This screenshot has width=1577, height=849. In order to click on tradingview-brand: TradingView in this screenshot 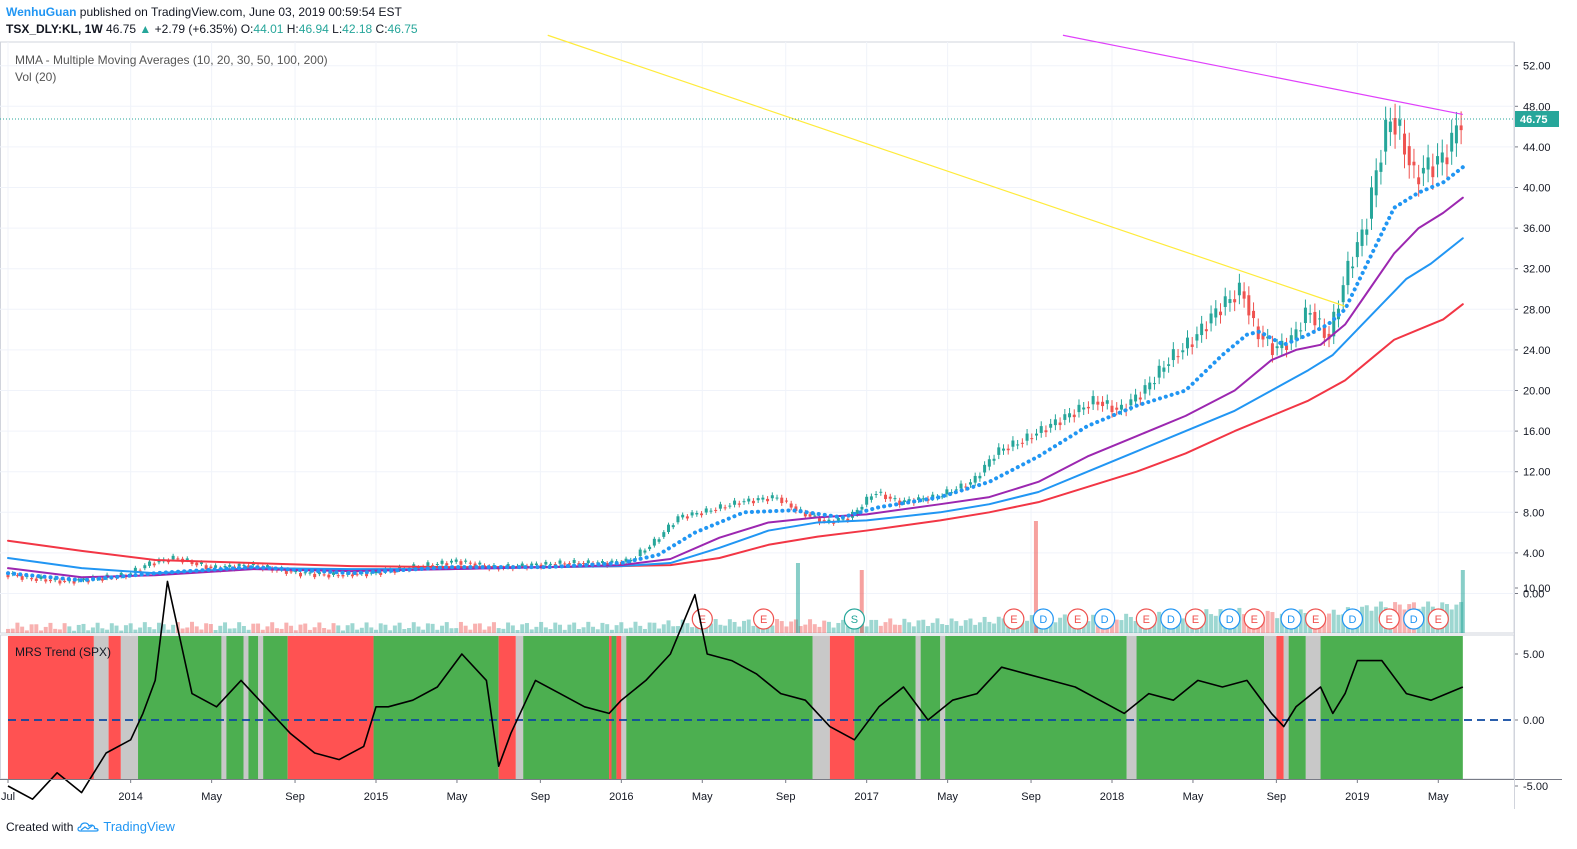, I will do `click(139, 826)`.